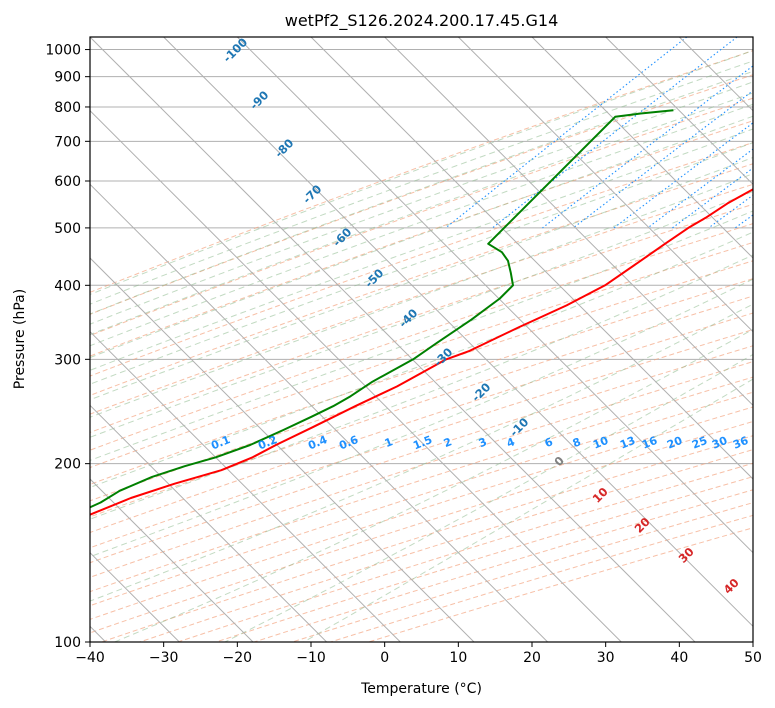 The height and width of the screenshot is (708, 775). What do you see at coordinates (627, 443) in the screenshot?
I see `mixing-ratio-label: 13` at bounding box center [627, 443].